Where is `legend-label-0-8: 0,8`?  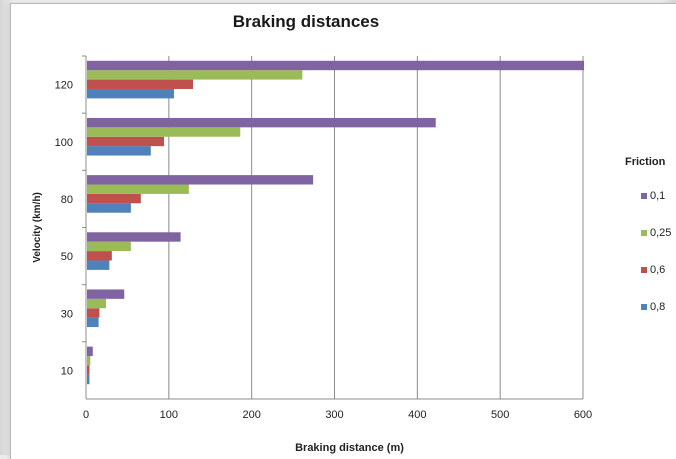
legend-label-0-8: 0,8 is located at coordinates (657, 307).